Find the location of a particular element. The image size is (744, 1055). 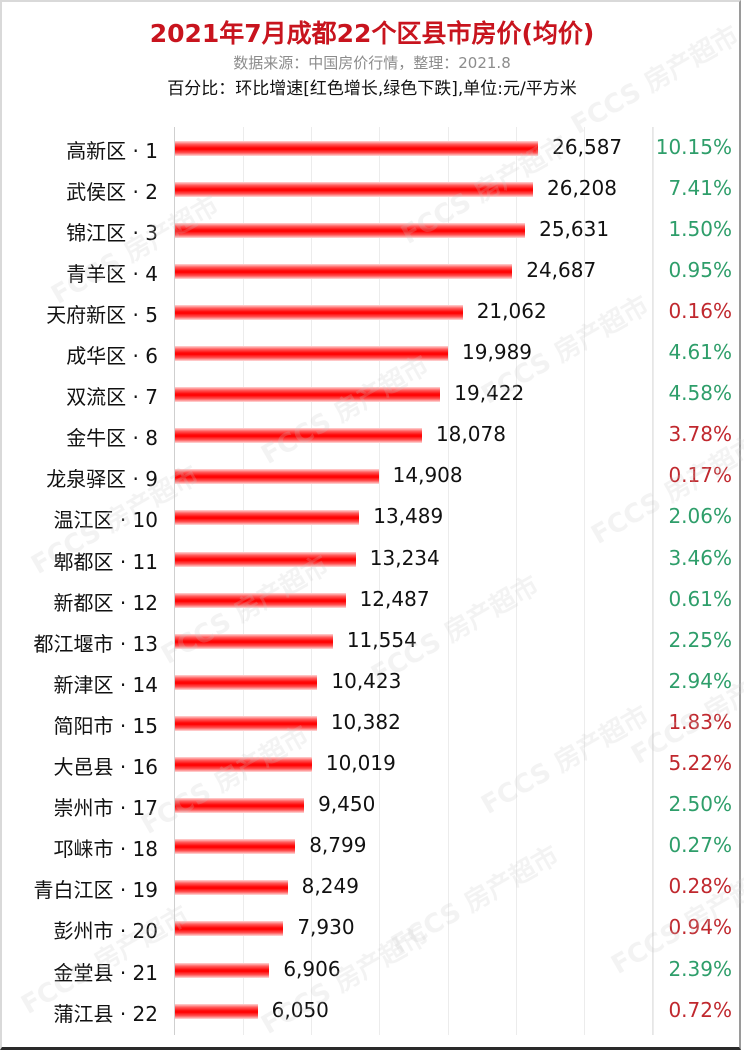

bar-row: 金堂县 · 21 6,906 2.39% is located at coordinates (372, 970).